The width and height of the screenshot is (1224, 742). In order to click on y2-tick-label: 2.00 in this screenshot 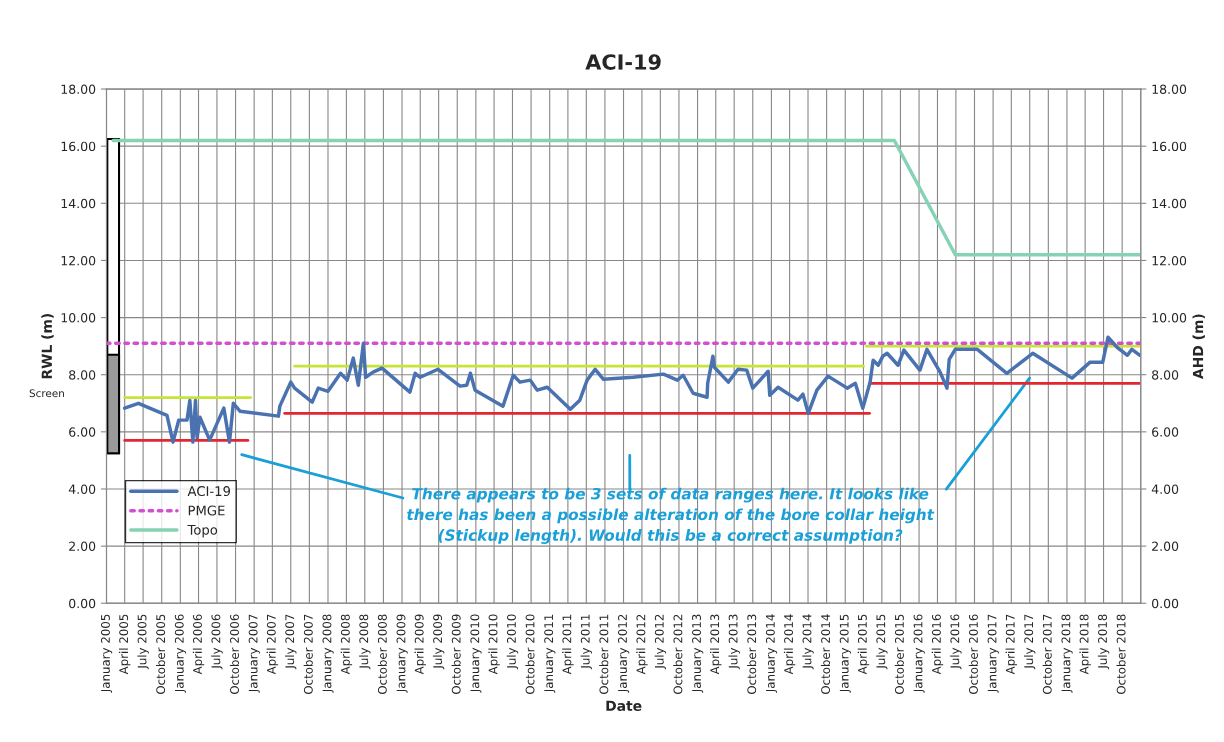, I will do `click(1165, 546)`.